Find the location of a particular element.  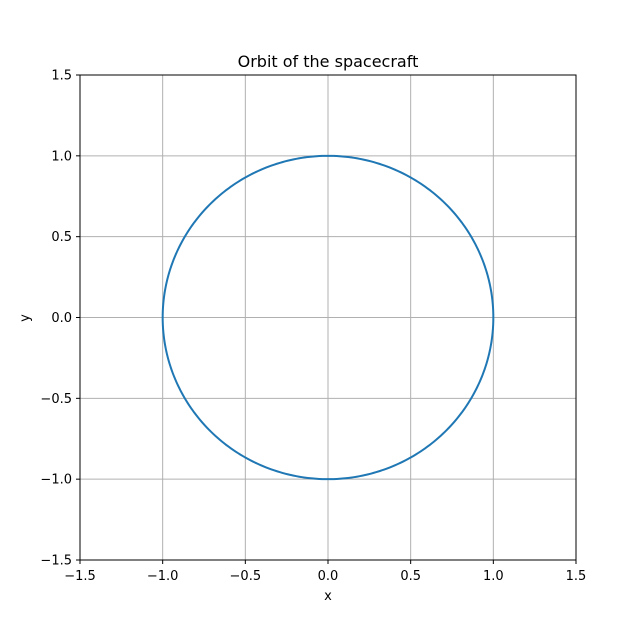

y-axis-label: y is located at coordinates (25, 318).